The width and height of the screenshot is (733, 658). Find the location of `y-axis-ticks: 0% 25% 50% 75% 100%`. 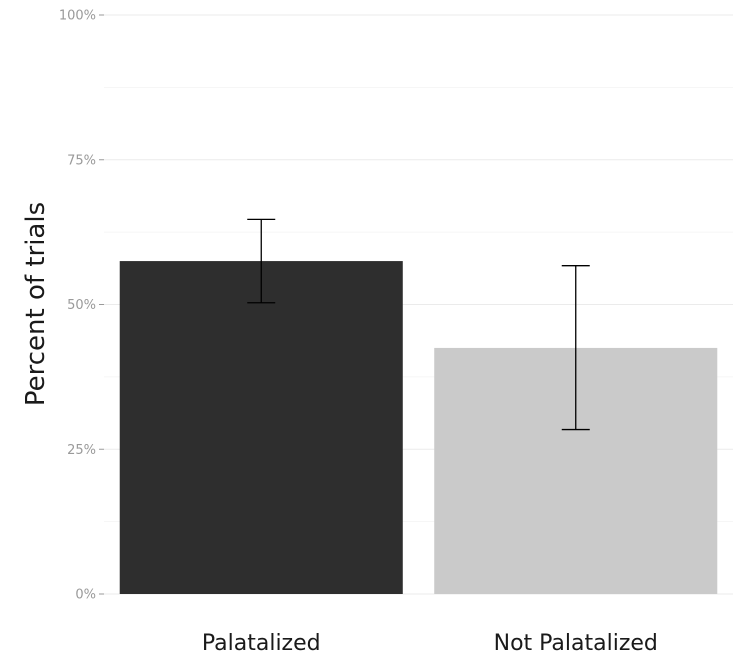

y-axis-ticks: 0% 25% 50% 75% 100% is located at coordinates (81, 306).